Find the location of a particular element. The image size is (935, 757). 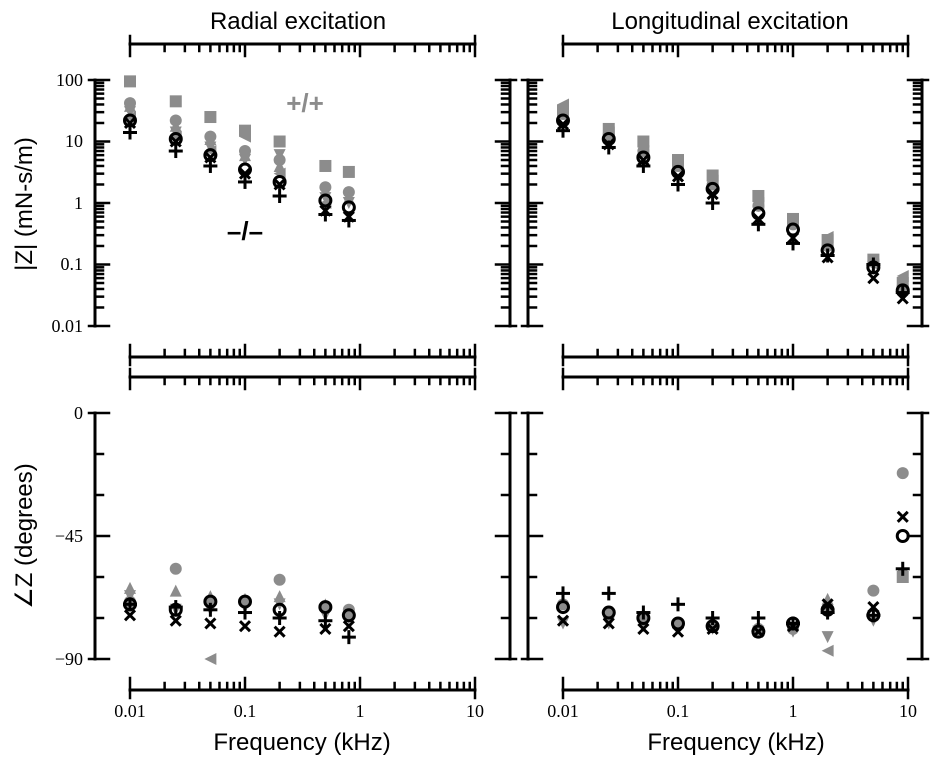

y-tick-label: 100 is located at coordinates (69, 80).